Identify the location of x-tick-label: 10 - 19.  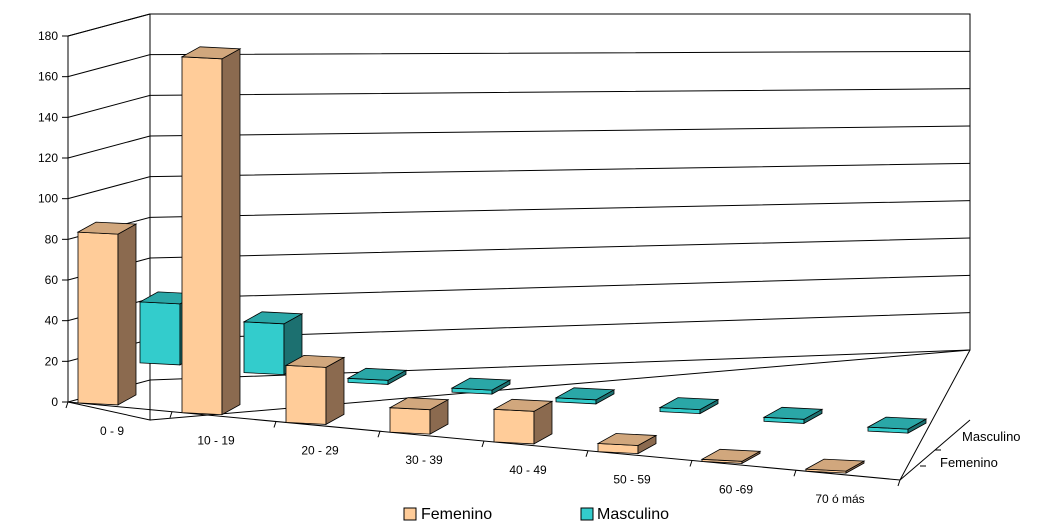
(216, 441).